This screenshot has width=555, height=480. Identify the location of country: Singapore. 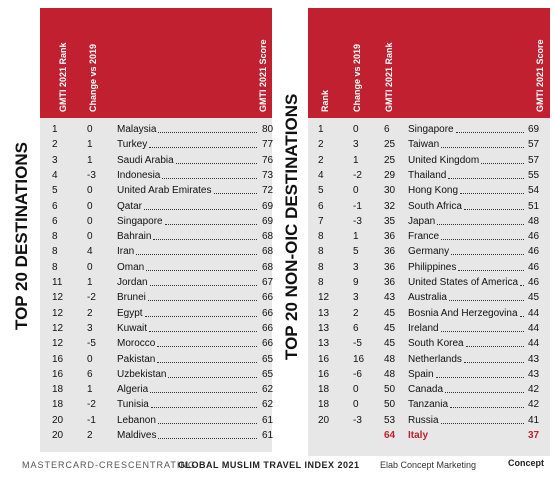
(188, 222).